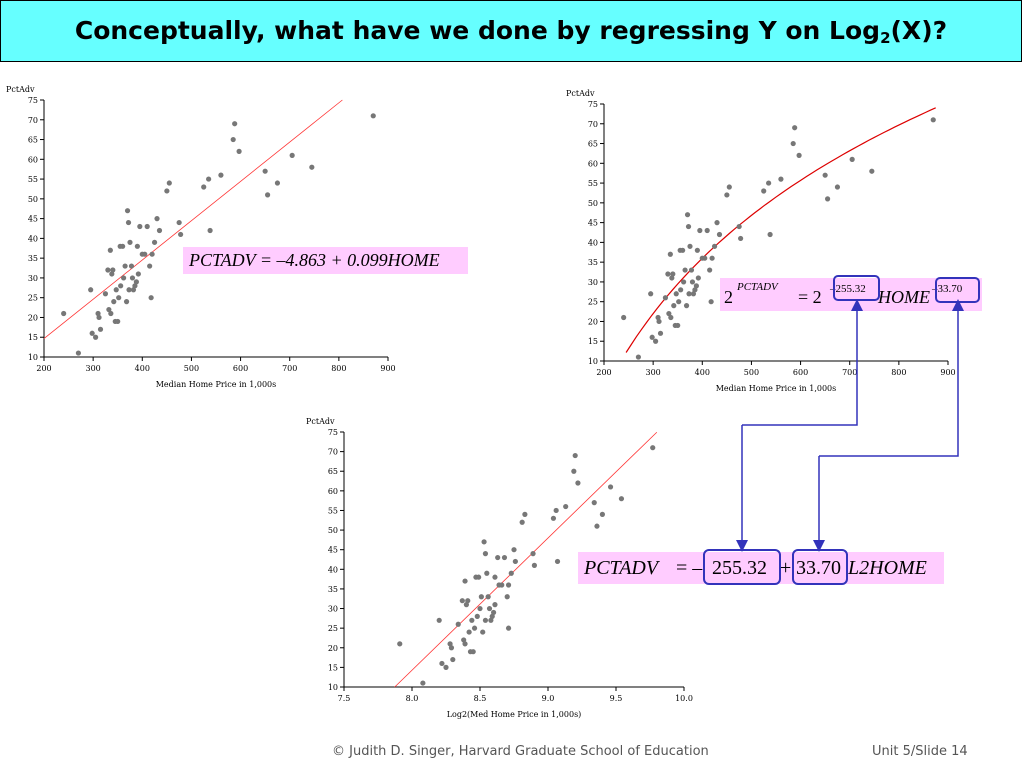 The height and width of the screenshot is (768, 1024). What do you see at coordinates (810, 297) in the screenshot?
I see `equation-power-equals: = 2` at bounding box center [810, 297].